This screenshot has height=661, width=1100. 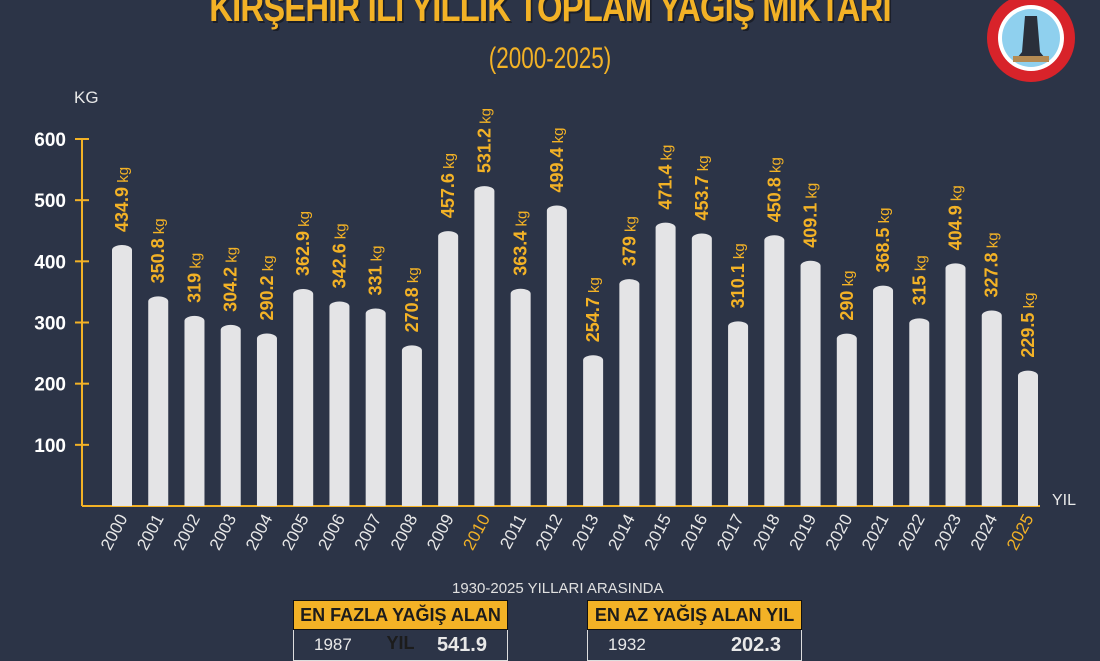 What do you see at coordinates (50, 262) in the screenshot?
I see `y-tick-label: 400` at bounding box center [50, 262].